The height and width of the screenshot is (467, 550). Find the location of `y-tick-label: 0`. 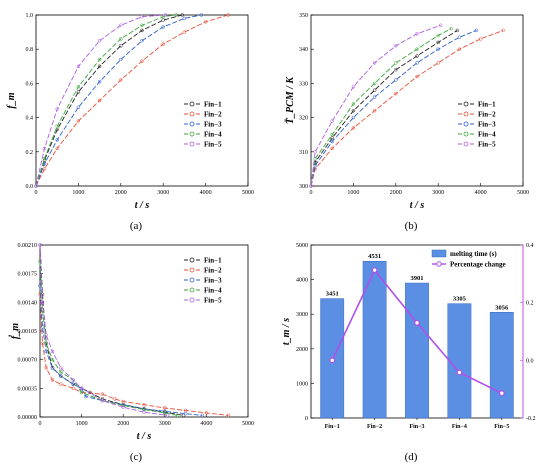

y-tick-label: 0 is located at coordinates (306, 419).